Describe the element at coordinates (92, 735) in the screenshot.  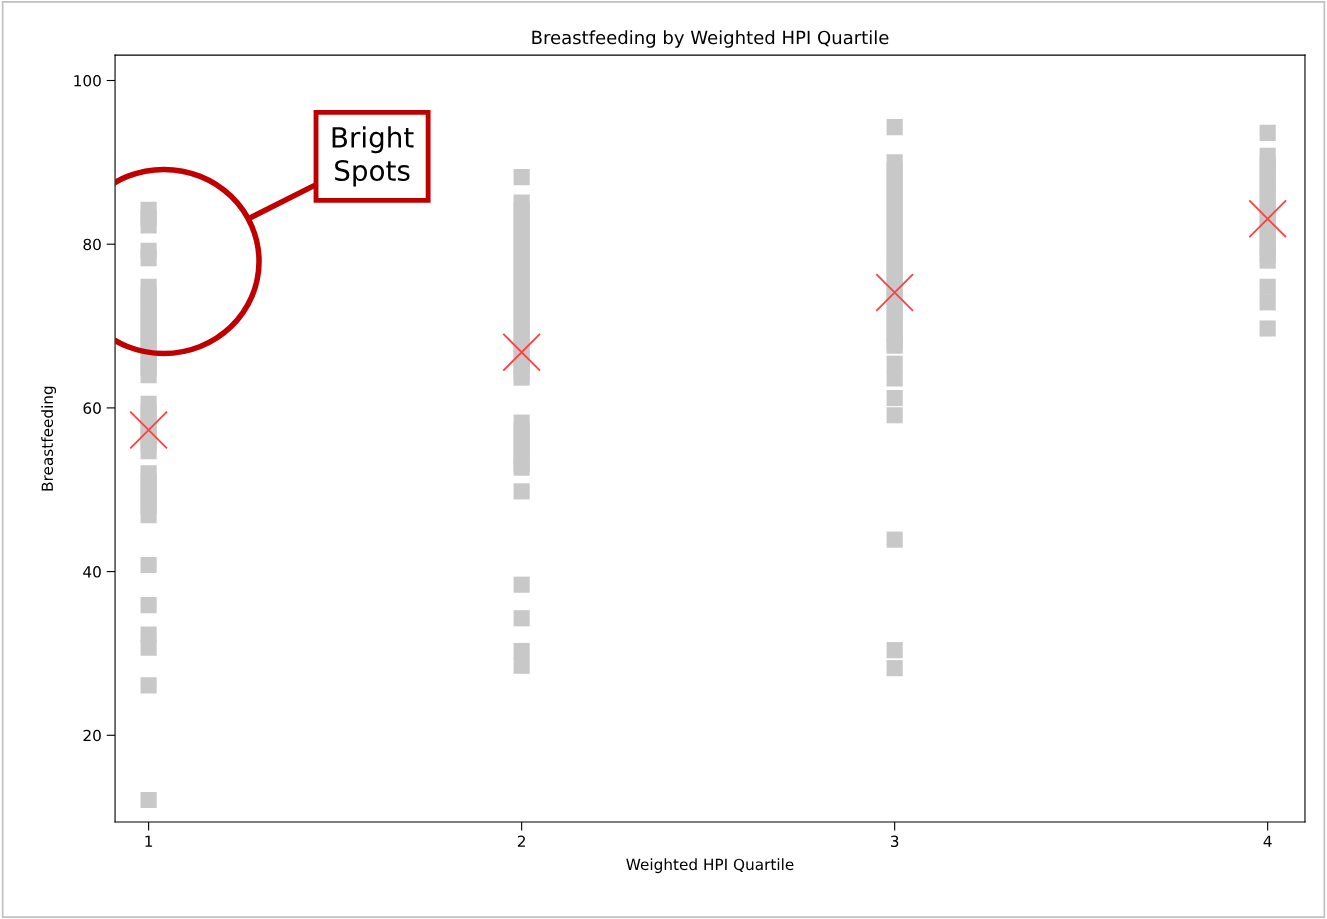
I see `y-tick-label: 20` at that location.